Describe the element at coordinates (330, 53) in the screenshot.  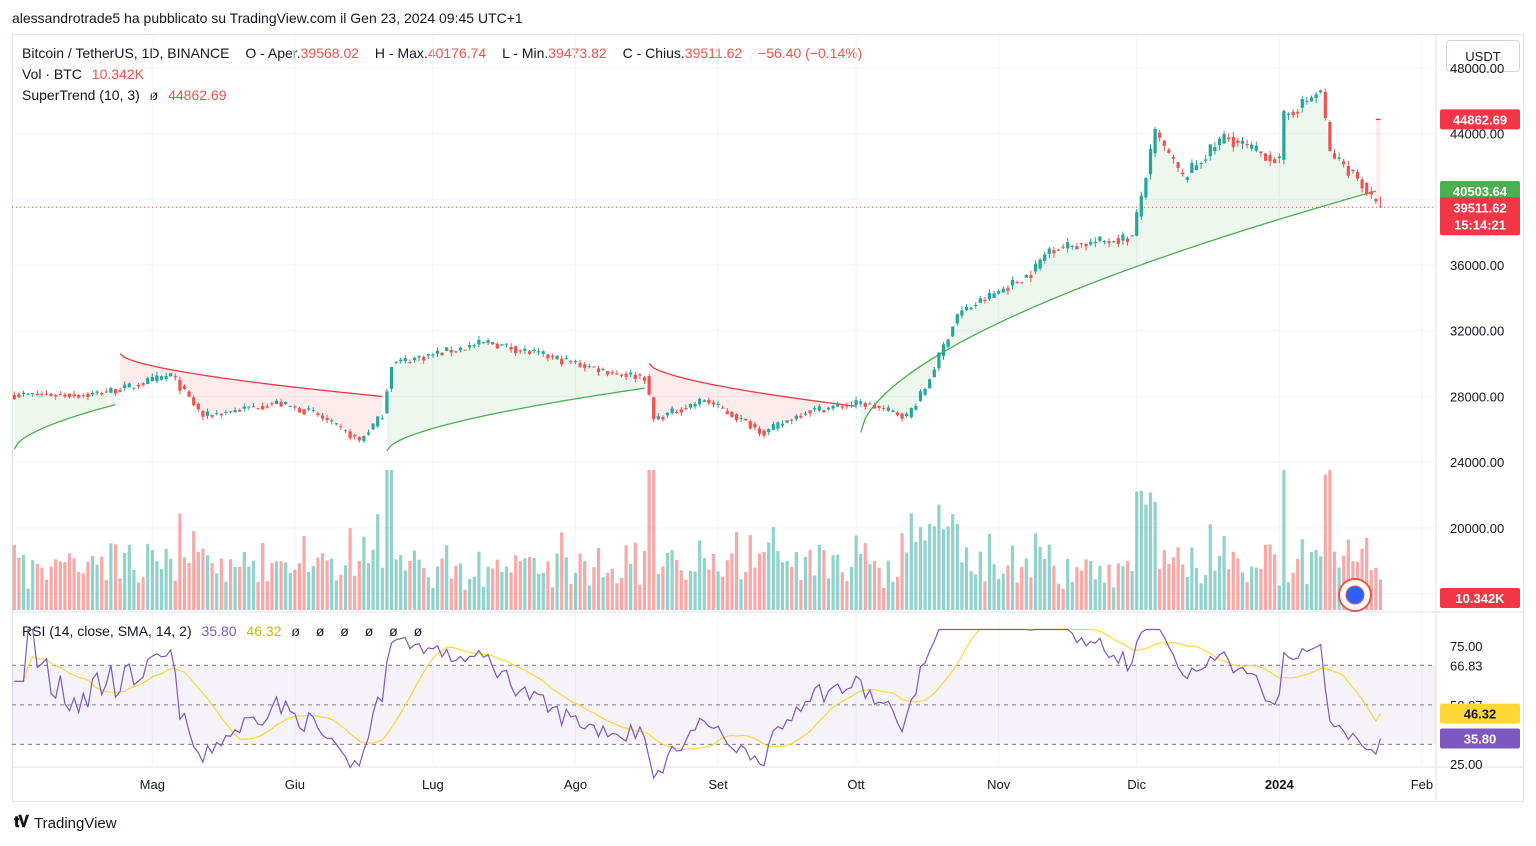
I see `open-value: 39568.02` at that location.